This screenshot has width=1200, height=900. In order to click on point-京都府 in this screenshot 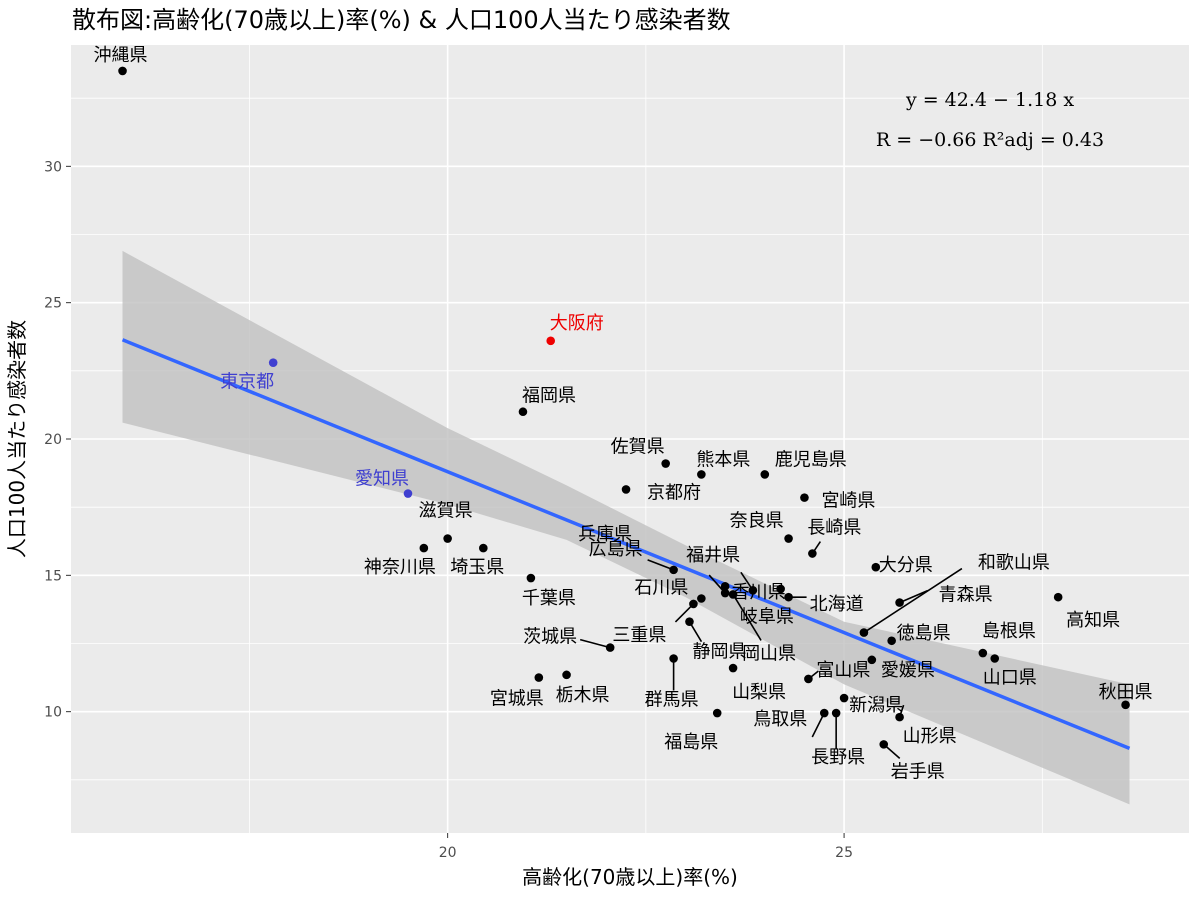, I will do `click(626, 489)`.